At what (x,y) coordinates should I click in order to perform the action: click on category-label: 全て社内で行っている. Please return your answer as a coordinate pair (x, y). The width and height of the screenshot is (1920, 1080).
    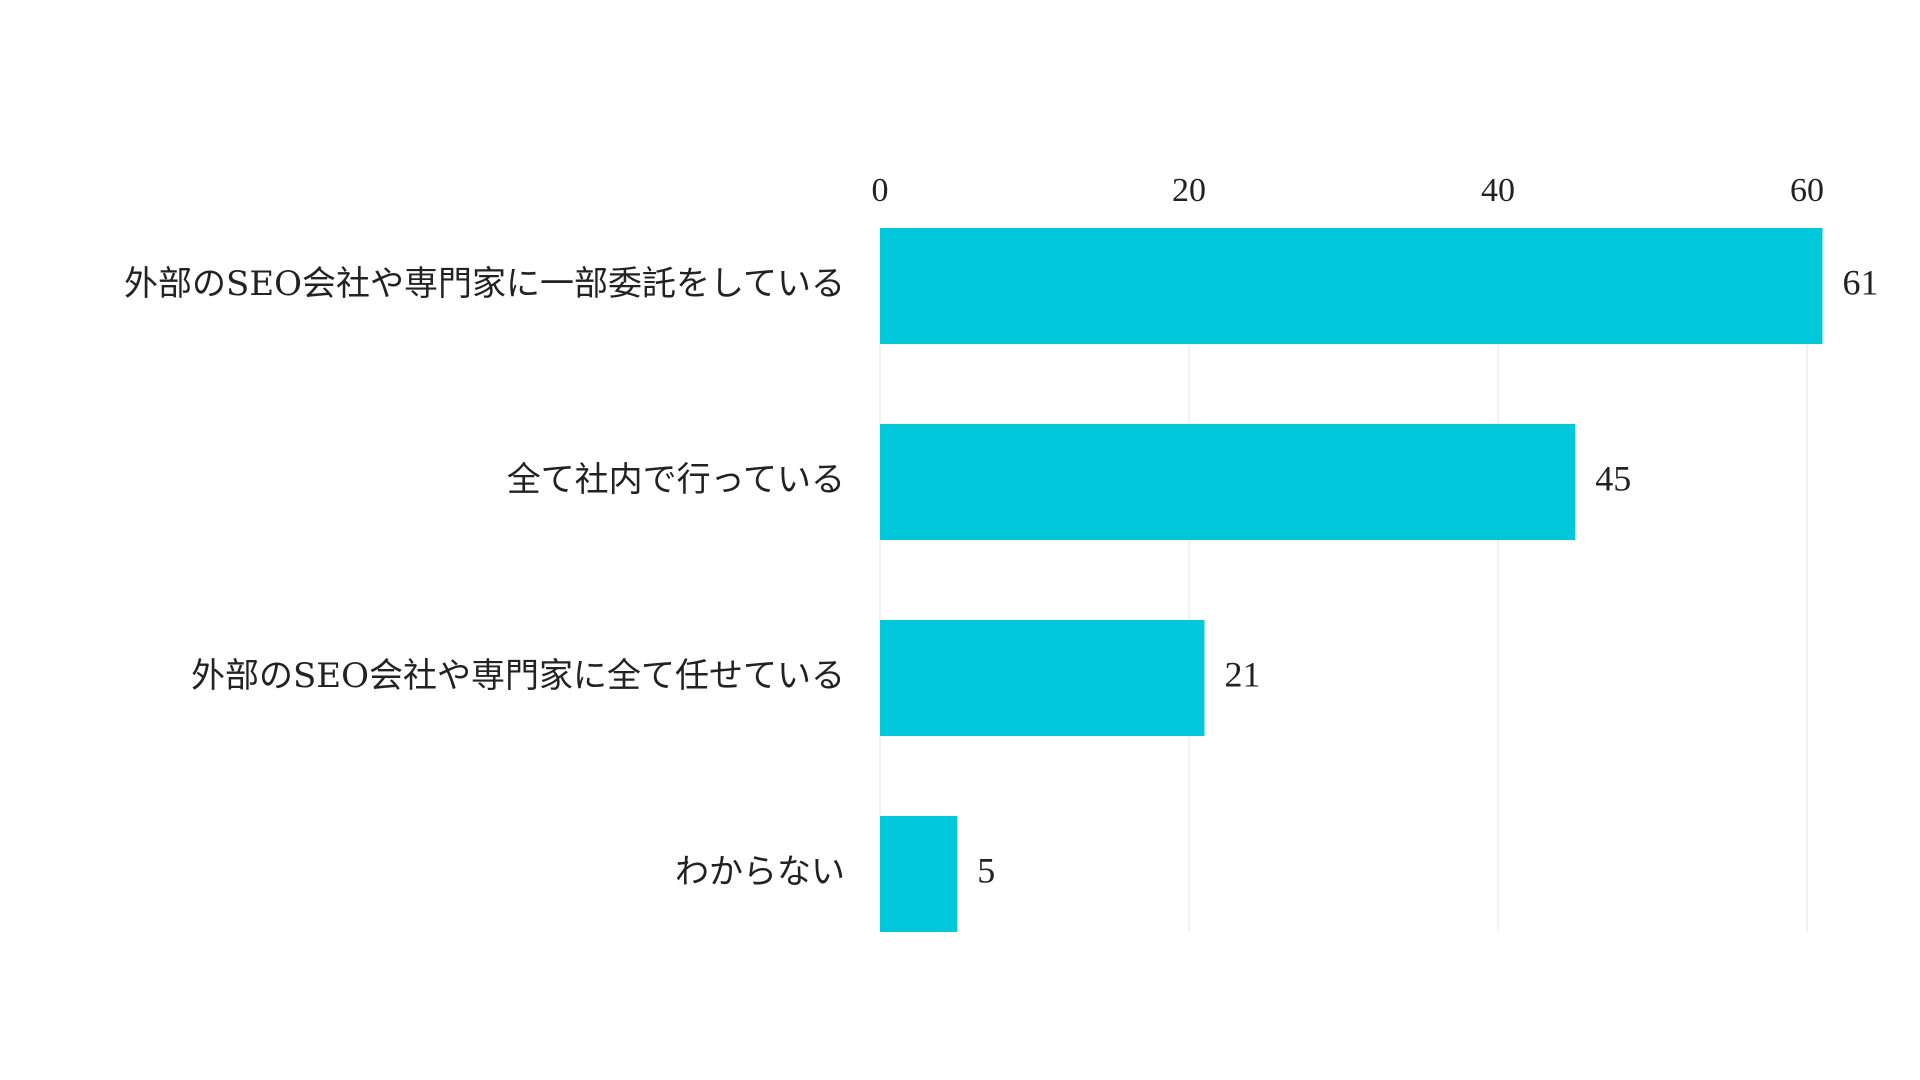
    Looking at the image, I should click on (676, 480).